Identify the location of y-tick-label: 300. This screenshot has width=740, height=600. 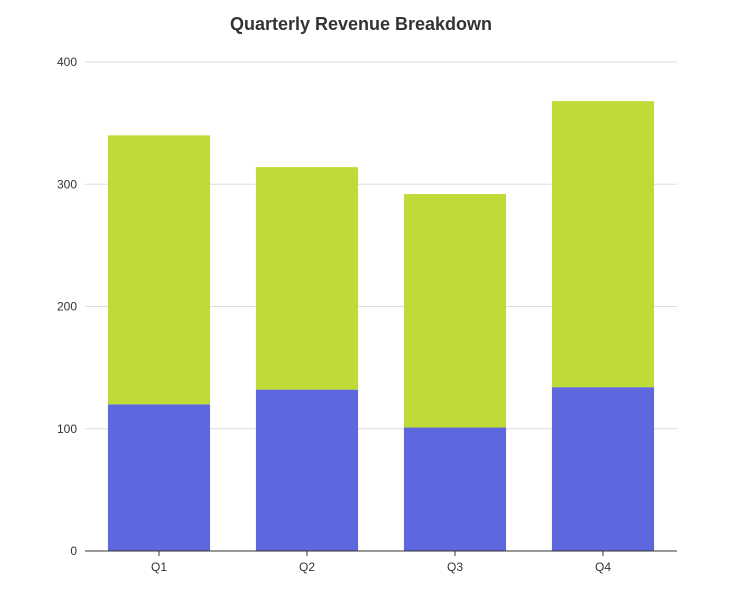
(67, 184).